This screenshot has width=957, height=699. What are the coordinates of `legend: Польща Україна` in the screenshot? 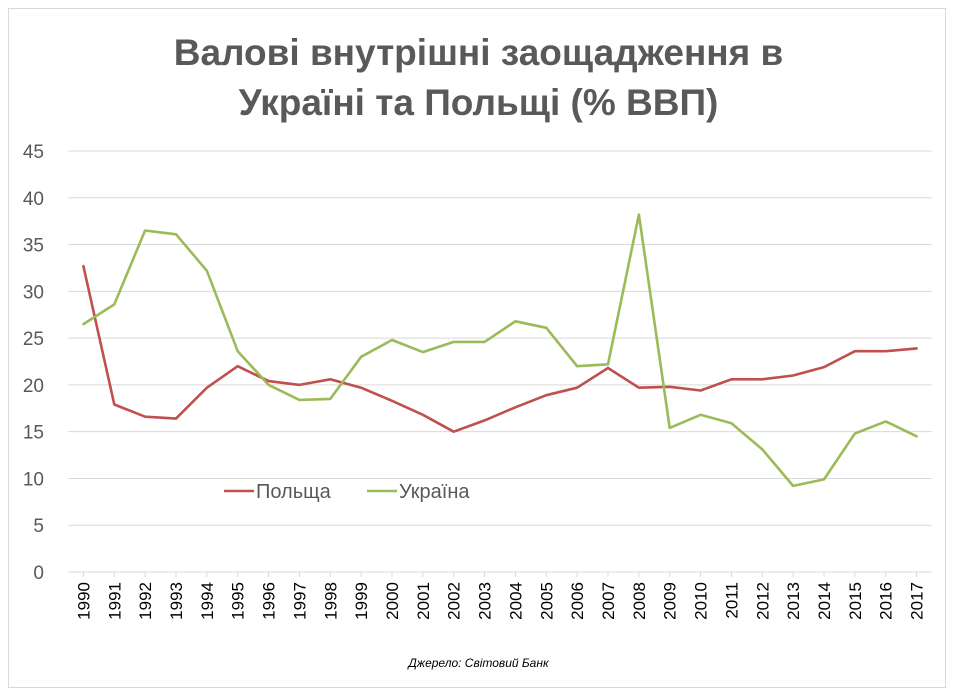 It's located at (347, 492).